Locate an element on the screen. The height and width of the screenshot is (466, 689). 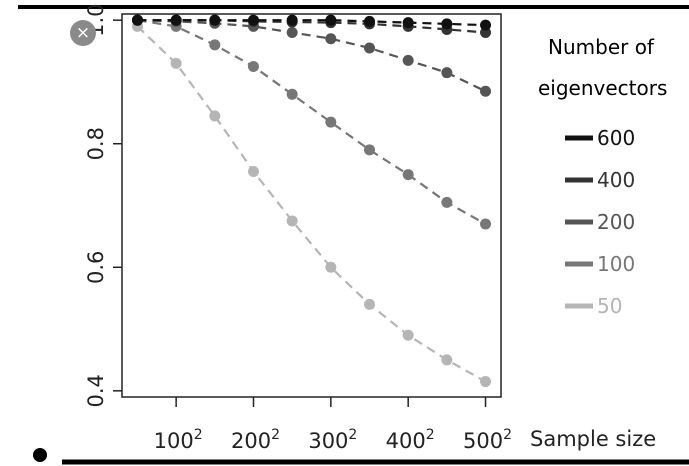
legend-label: 100 is located at coordinates (616, 264).